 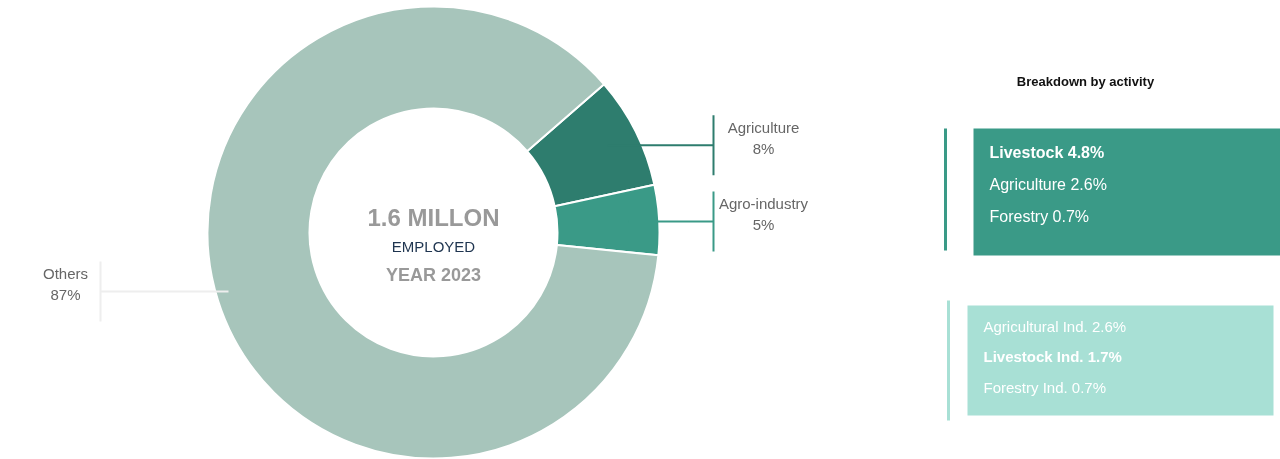 What do you see at coordinates (1048, 184) in the screenshot?
I see `text: Agriculture 2.6%` at bounding box center [1048, 184].